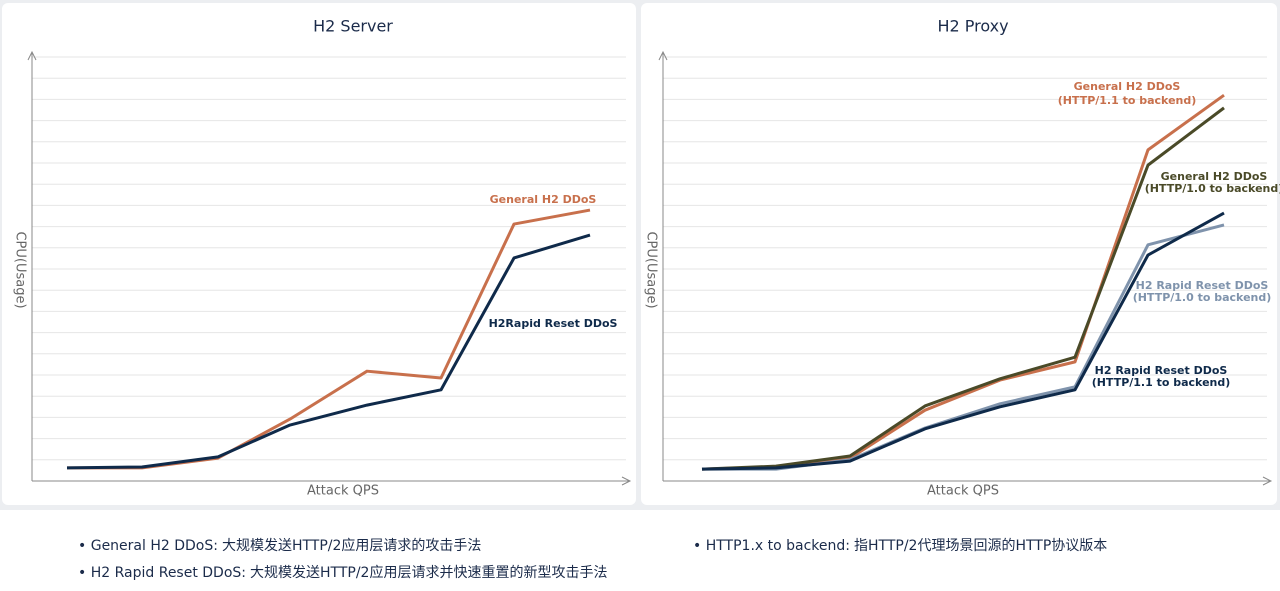  What do you see at coordinates (351, 546) in the screenshot?
I see `note-text: 大规模发送HTTP/2应用层请求的攻击手法` at bounding box center [351, 546].